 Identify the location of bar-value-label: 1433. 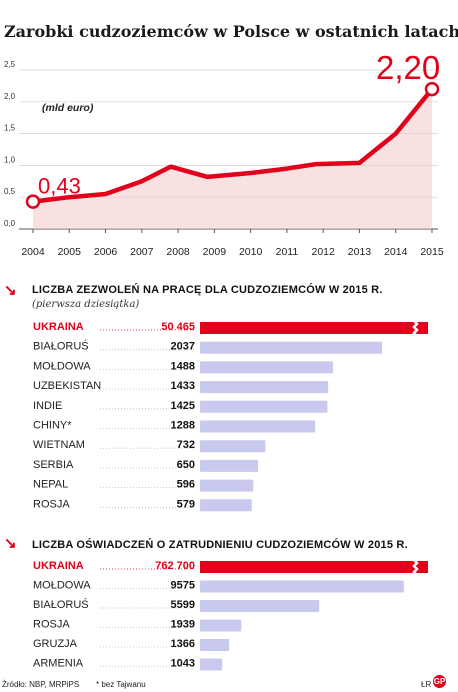
(183, 386).